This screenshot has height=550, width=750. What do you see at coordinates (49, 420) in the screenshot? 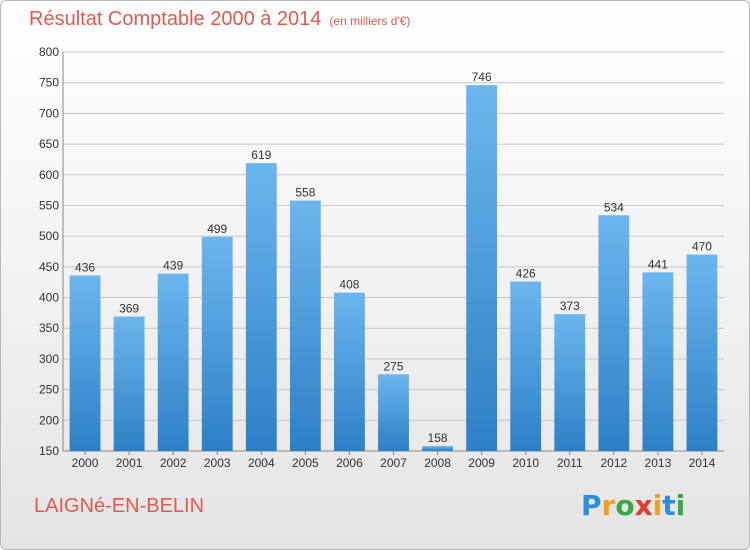
I see `y-tick-label: 200` at bounding box center [49, 420].